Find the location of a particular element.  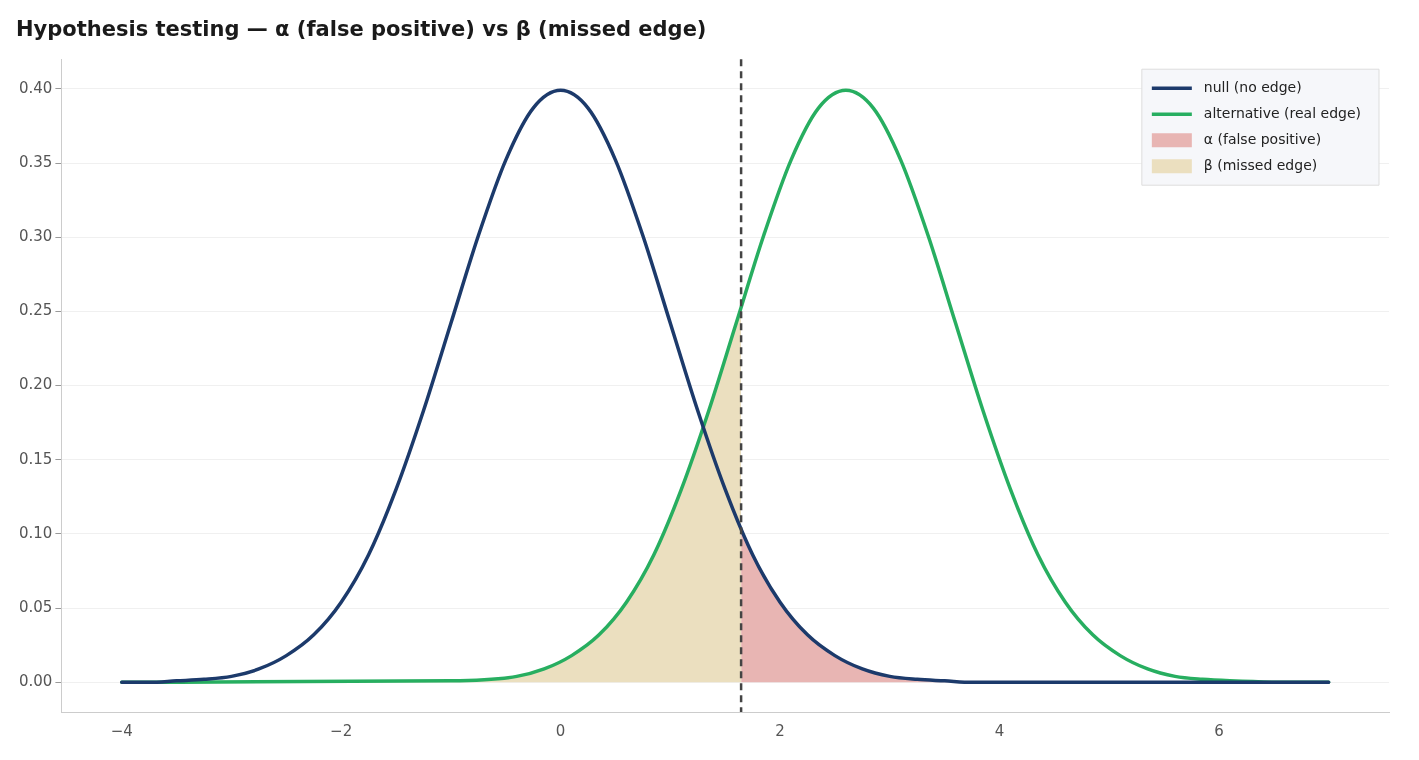

legend-label: null (no edge) is located at coordinates (1252, 86).